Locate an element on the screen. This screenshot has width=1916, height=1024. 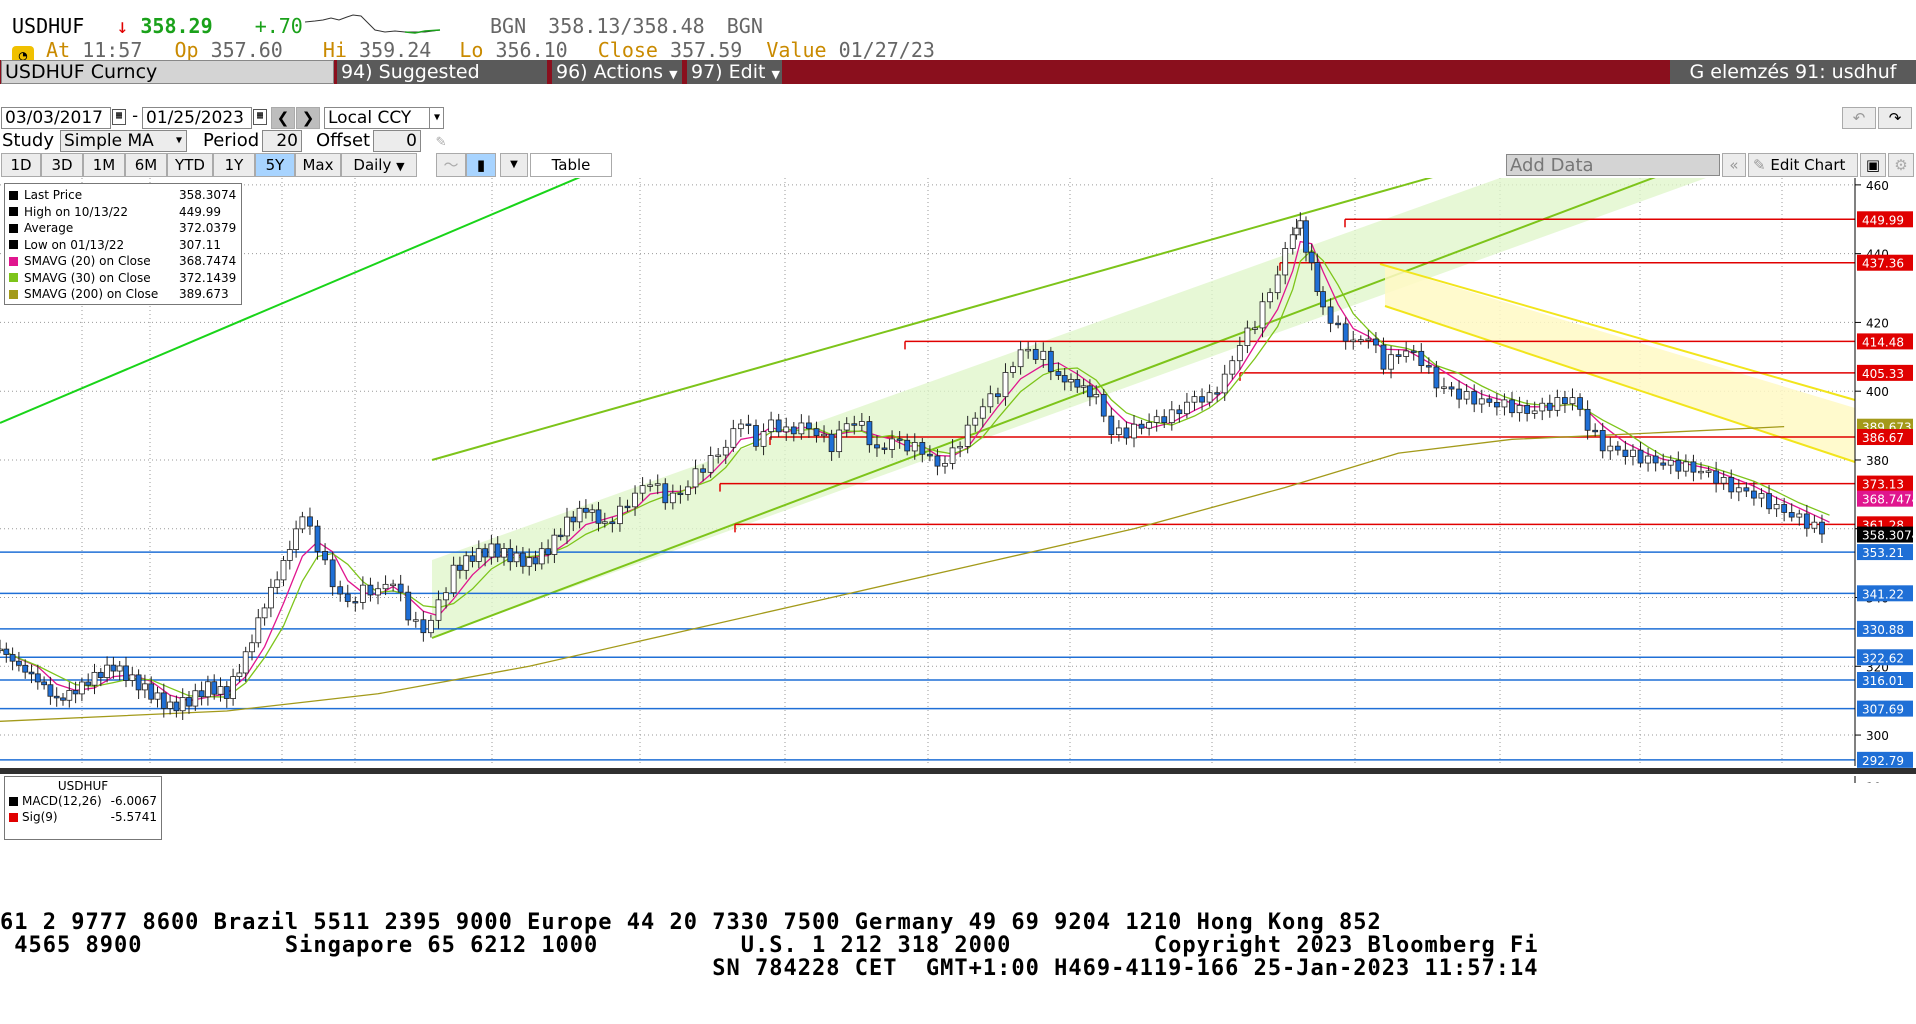
range-1m-button: 1M is located at coordinates (104, 165).